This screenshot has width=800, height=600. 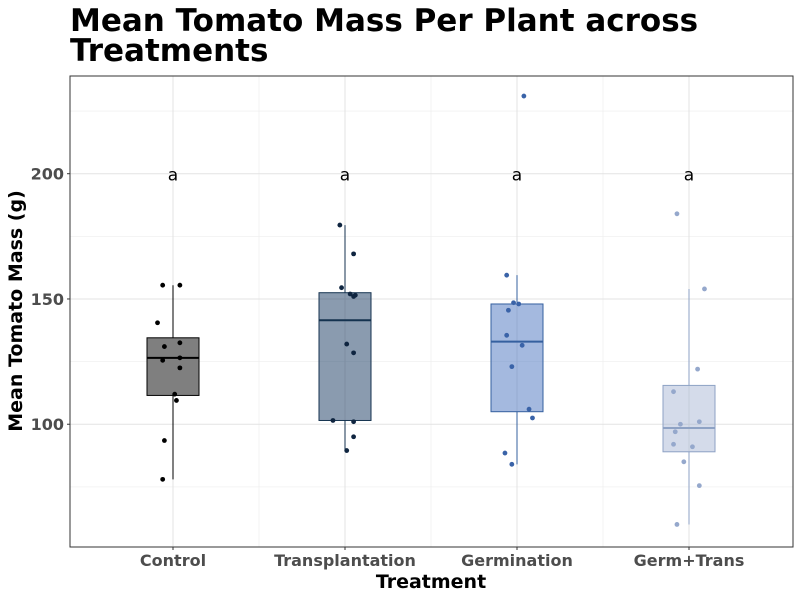 I want to click on chart-title-line-2: Treatments, so click(x=169, y=51).